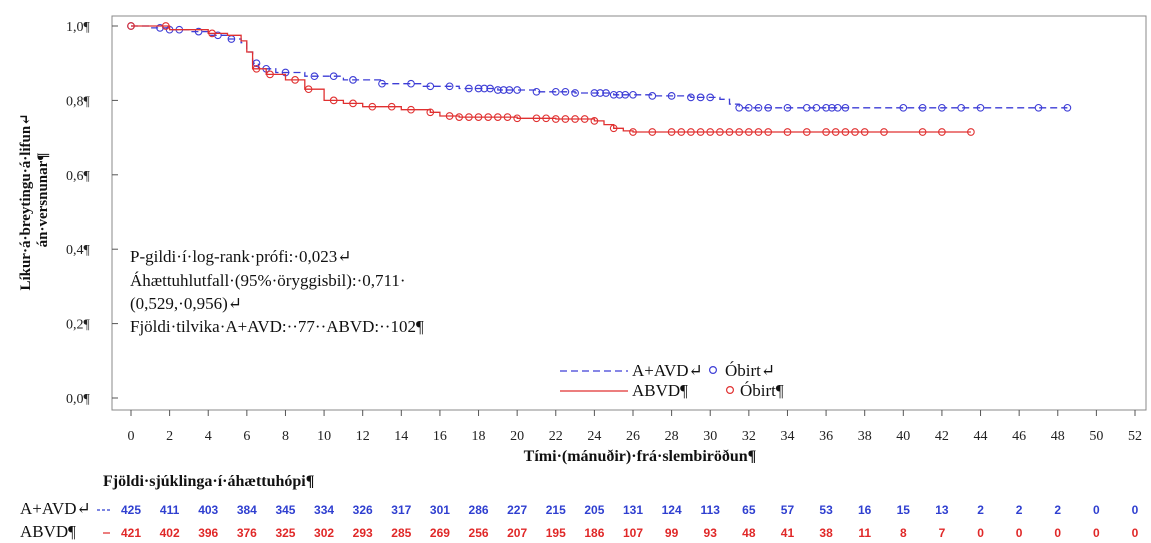 The image size is (1151, 543). I want to click on y-tick-label: 0,2¶, so click(78, 325).